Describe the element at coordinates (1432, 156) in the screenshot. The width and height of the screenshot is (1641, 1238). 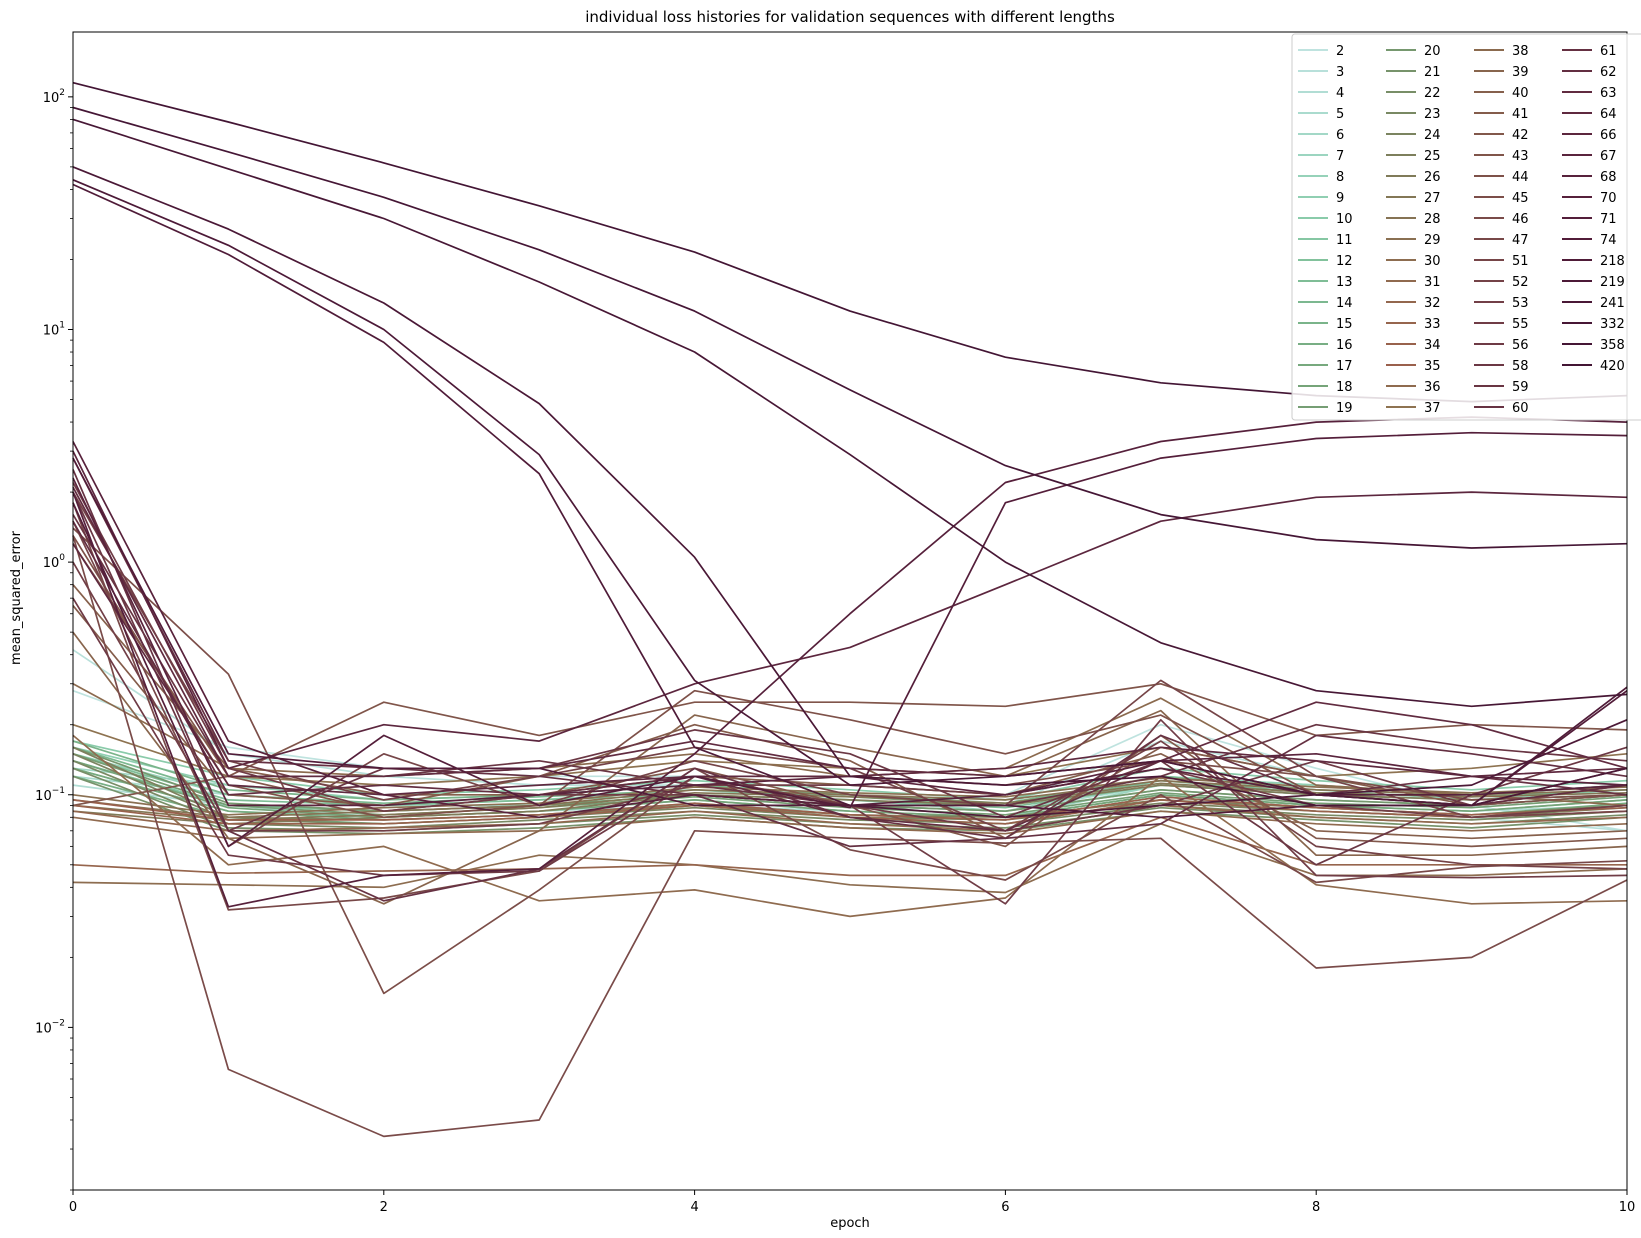
I see `legend-label: 25` at that location.